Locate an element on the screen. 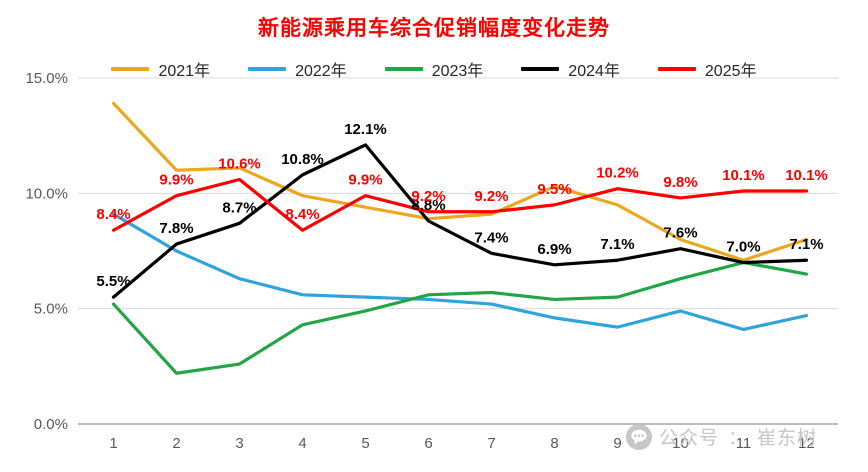 This screenshot has width=868, height=472. legend-label: 2021年 is located at coordinates (184, 71).